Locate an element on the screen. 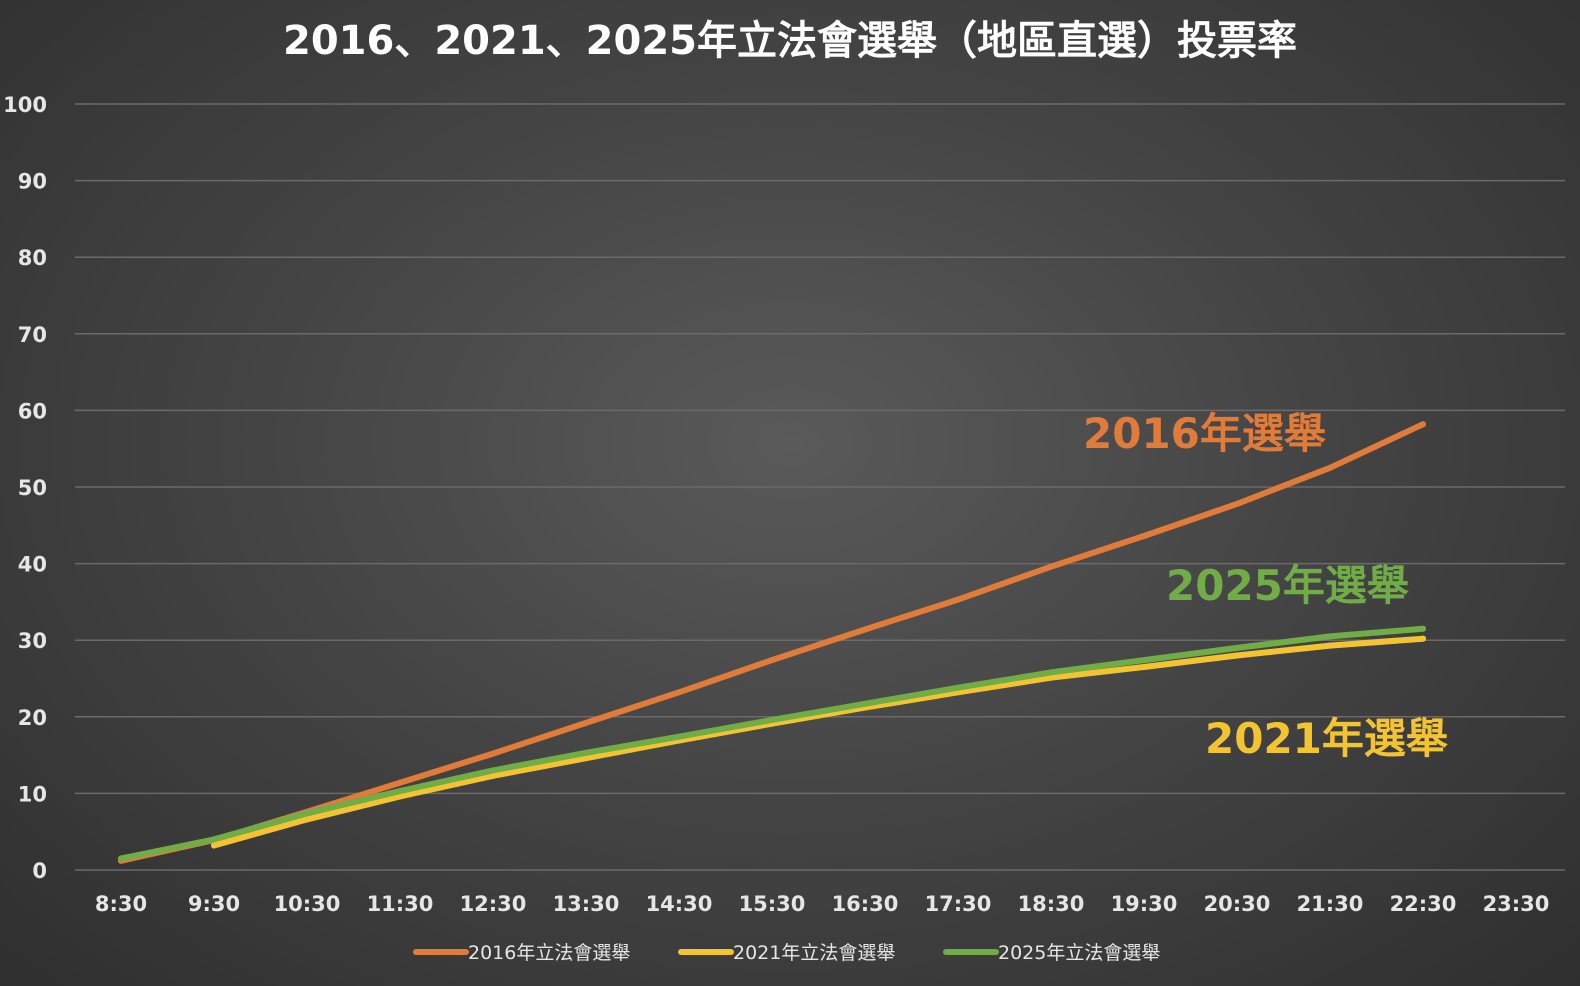 Image resolution: width=1580 pixels, height=986 pixels. x-tick-label: 18:30 is located at coordinates (1051, 904).